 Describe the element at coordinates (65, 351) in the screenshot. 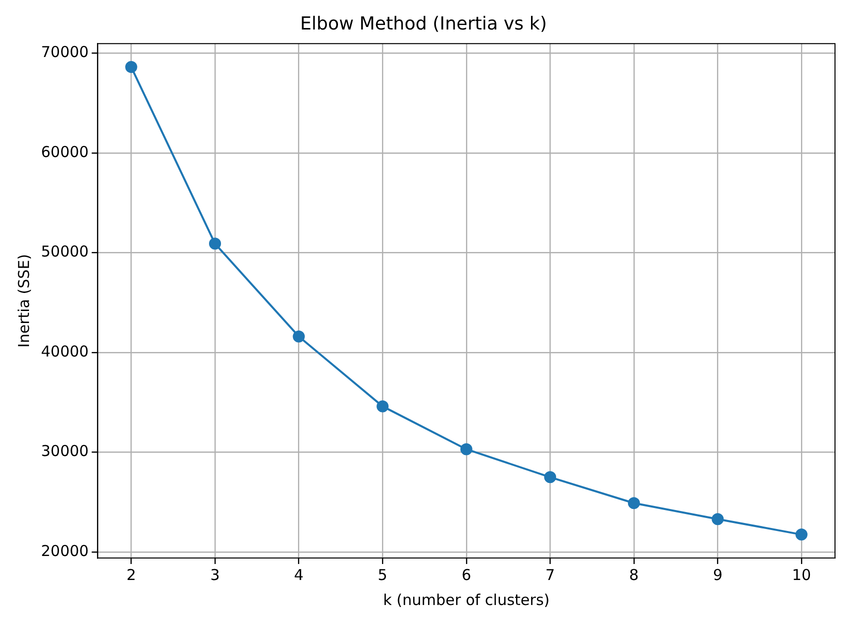

I see `y-tick-label: 40000` at that location.